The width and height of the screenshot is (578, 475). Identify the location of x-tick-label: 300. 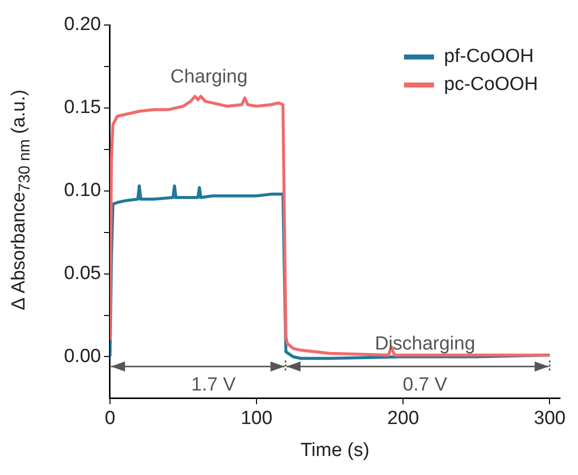
(550, 418).